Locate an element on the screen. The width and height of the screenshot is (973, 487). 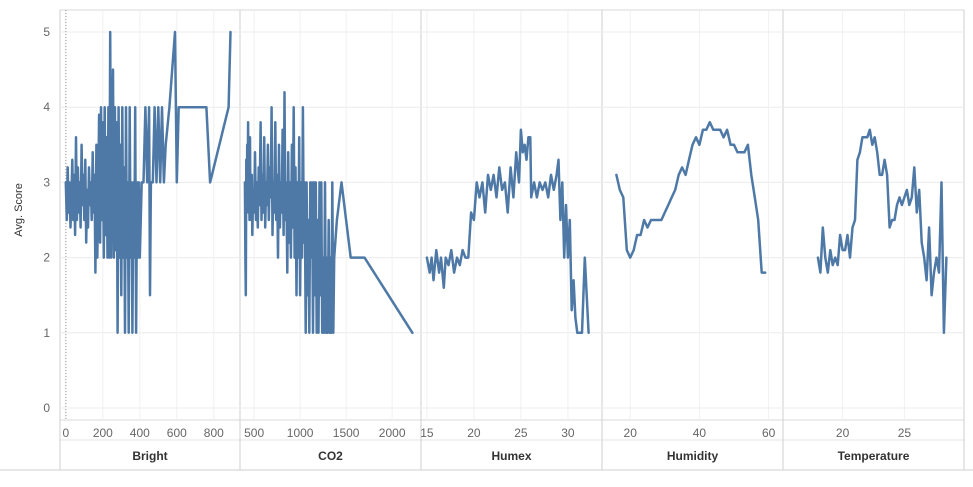
panel-title: Bright is located at coordinates (149, 456).